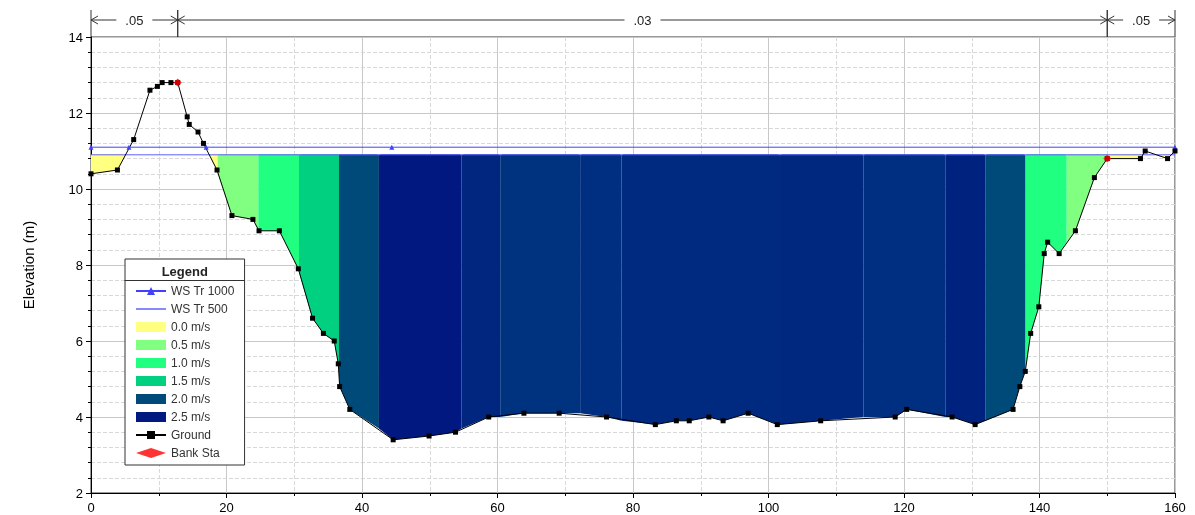 The image size is (1195, 515). I want to click on y-tick-label: 6, so click(79, 341).